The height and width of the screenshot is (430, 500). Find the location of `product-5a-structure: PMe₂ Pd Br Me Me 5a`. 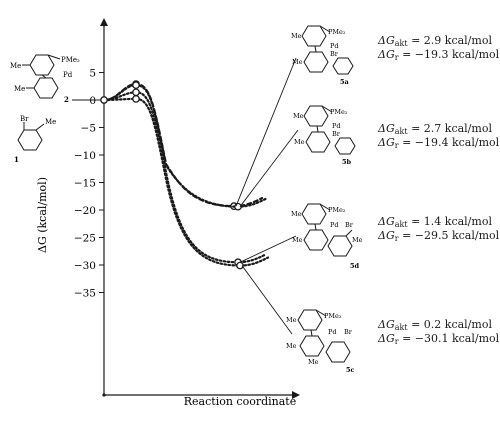

product-5a-structure: PMe₂ Pd Br Me Me 5a is located at coordinates (322, 55).